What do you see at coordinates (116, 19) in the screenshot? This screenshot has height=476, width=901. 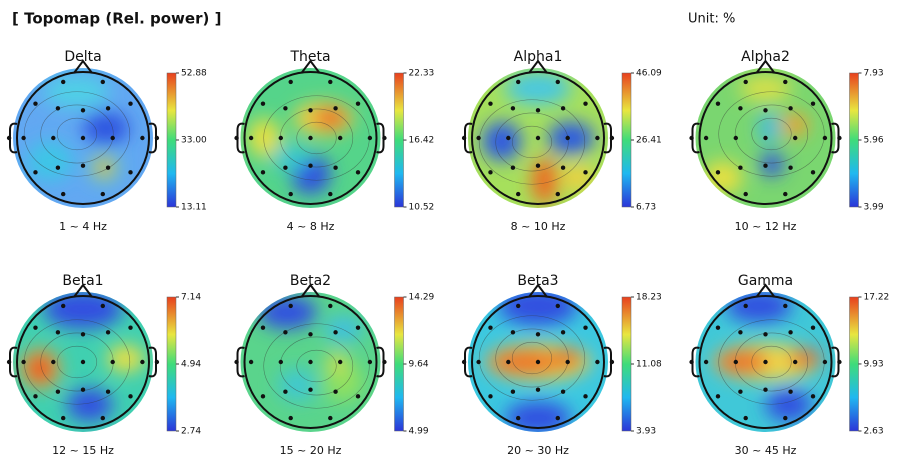 I see `page-title: [ Topomap (Rel. power) ]` at bounding box center [116, 19].